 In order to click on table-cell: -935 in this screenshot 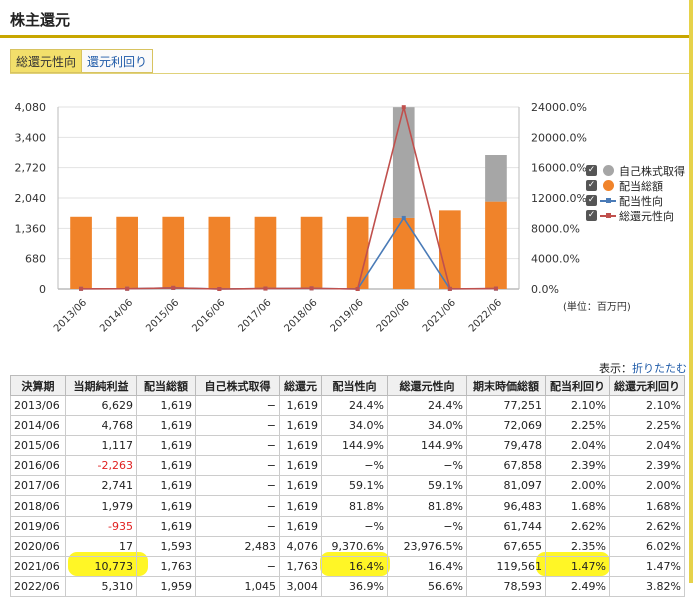, I will do `click(101, 526)`.